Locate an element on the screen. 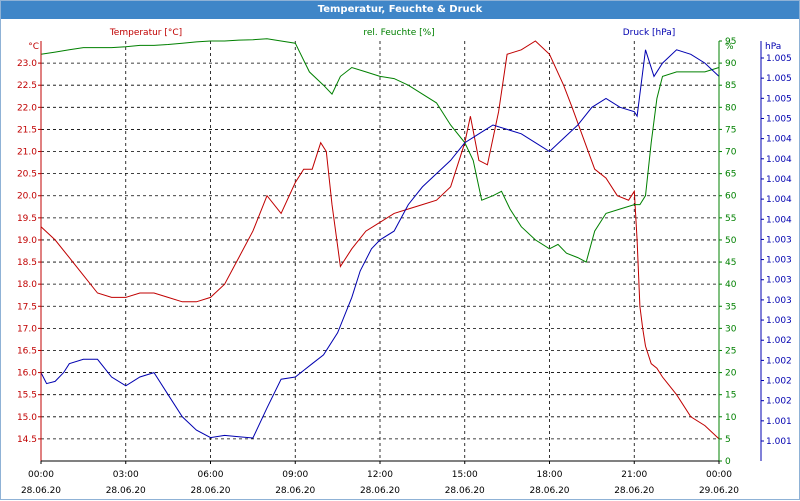  humidity-tick-label: 5 is located at coordinates (728, 440).